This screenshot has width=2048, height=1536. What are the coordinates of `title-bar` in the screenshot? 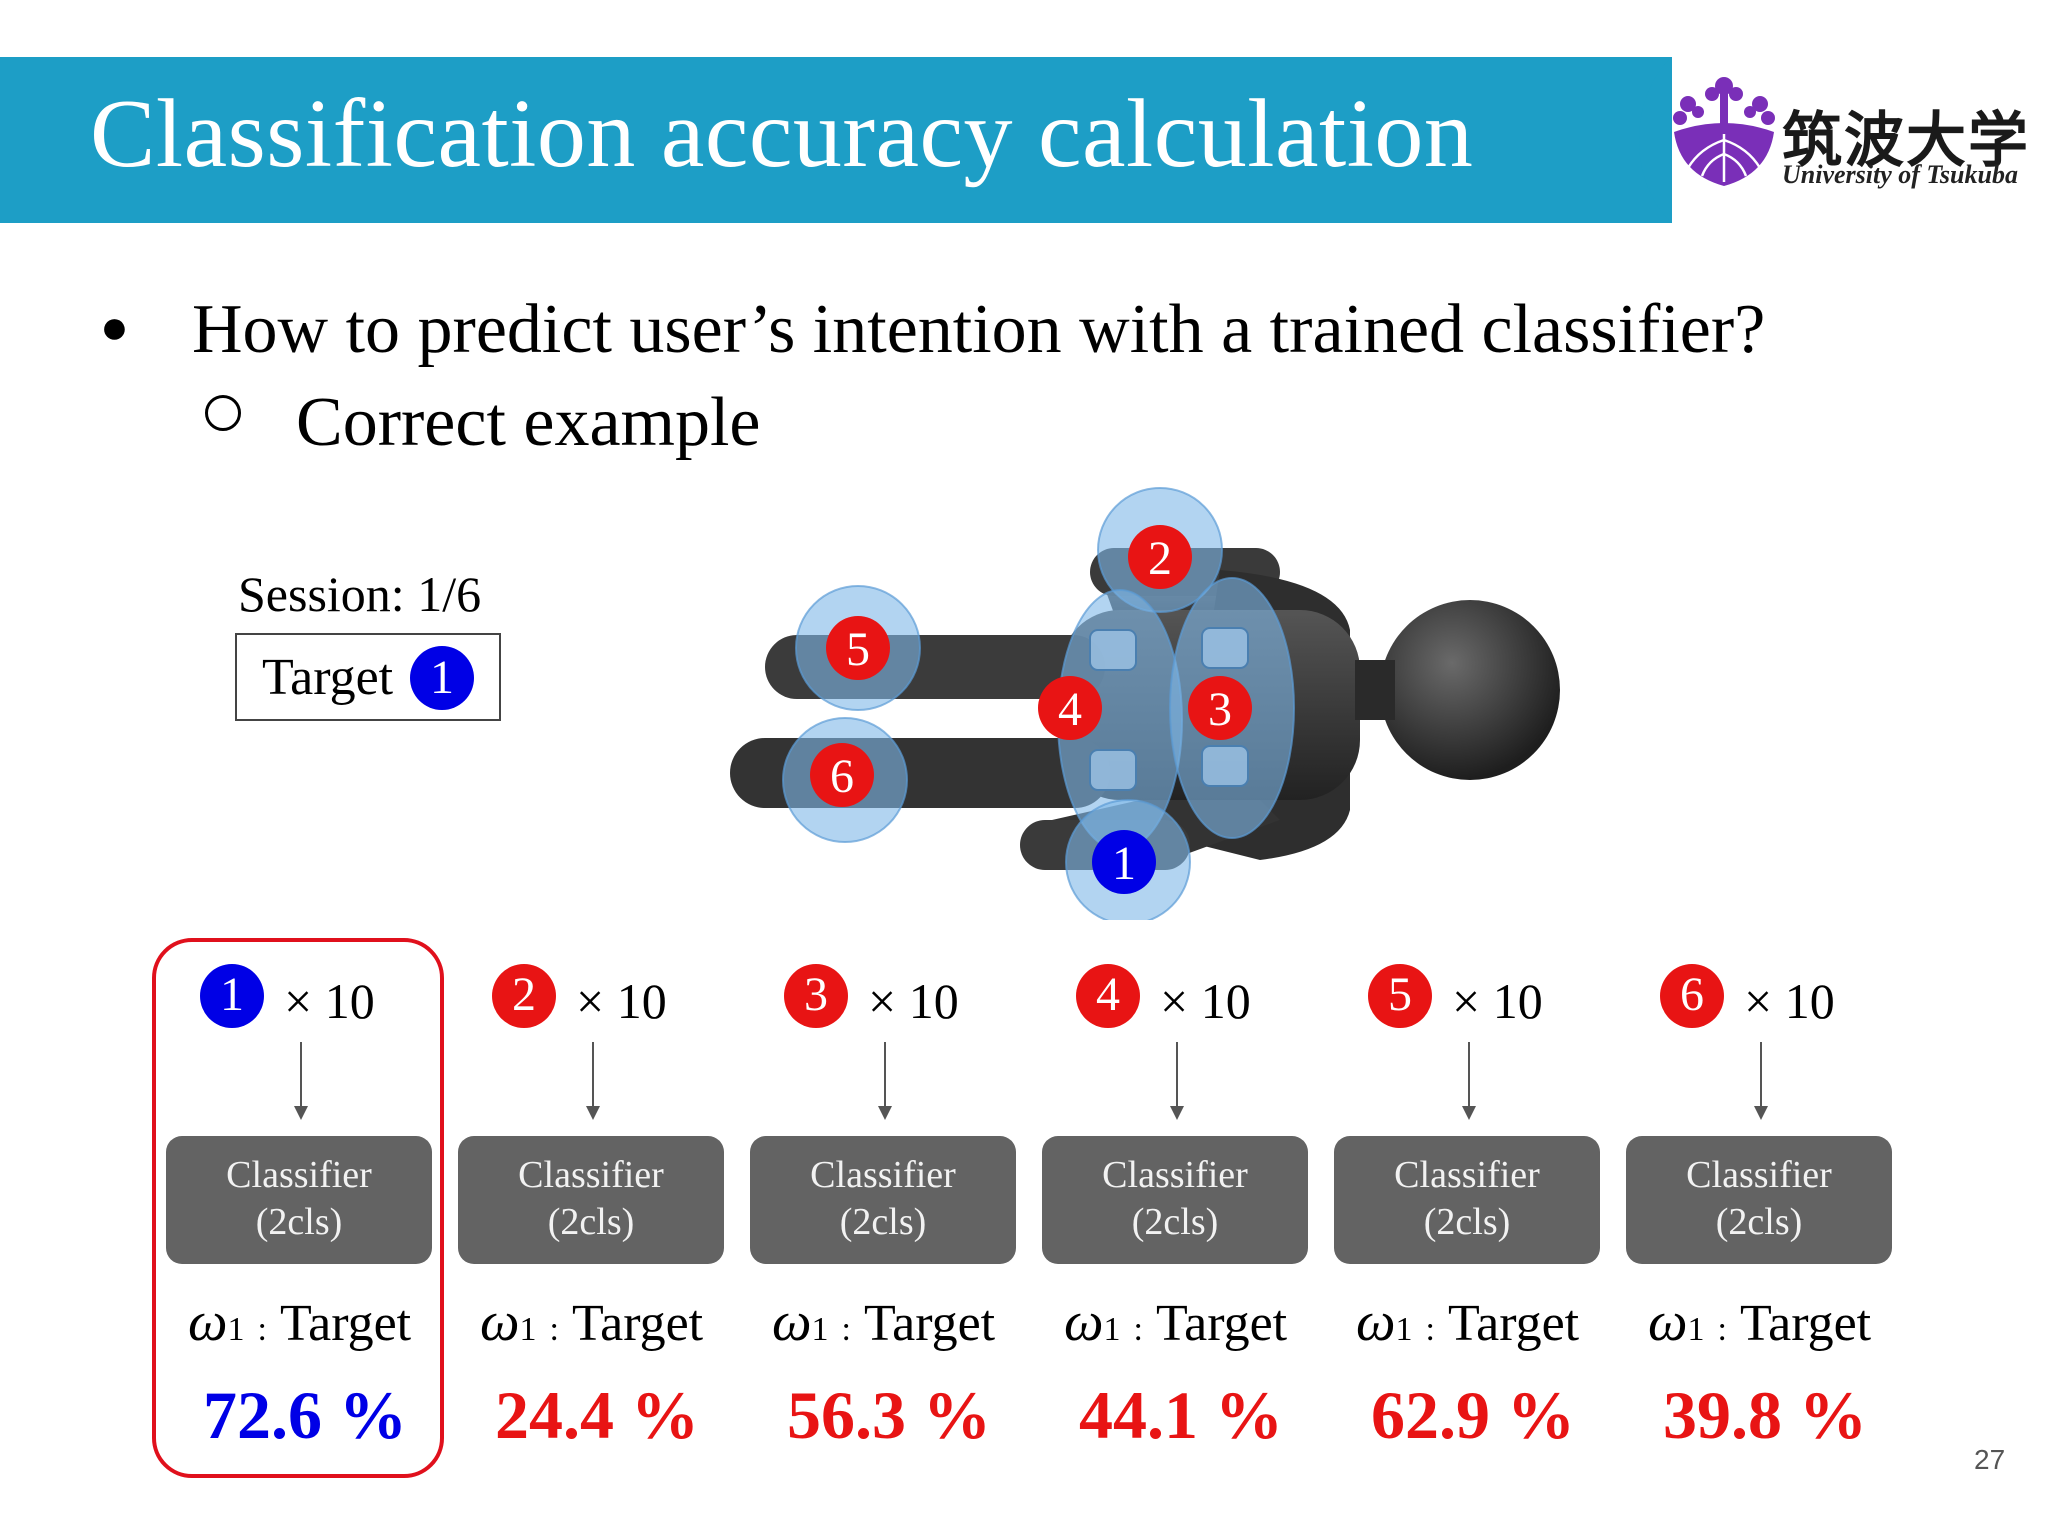 It's located at (836, 140).